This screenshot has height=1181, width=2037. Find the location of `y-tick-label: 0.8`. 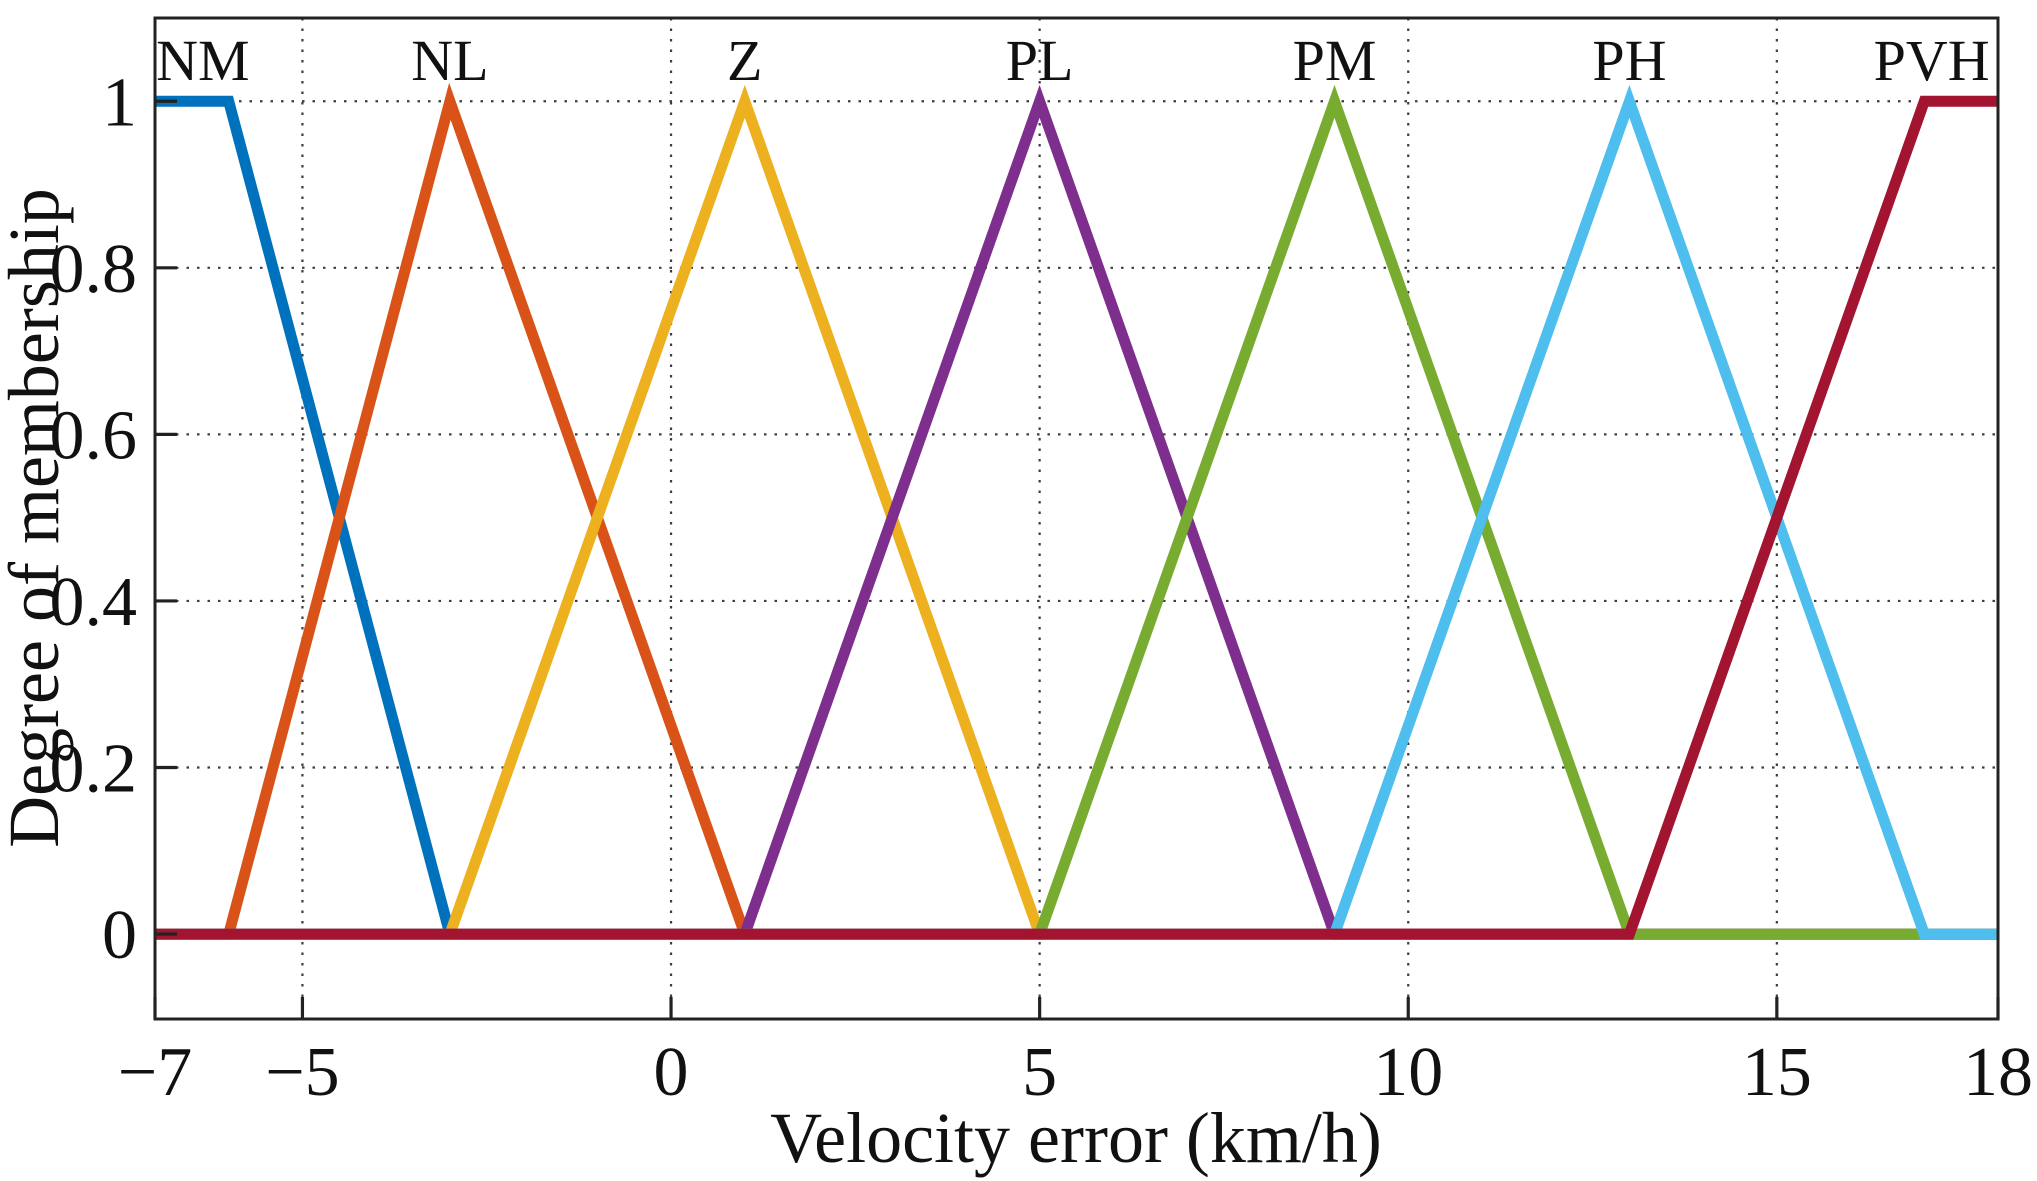

y-tick-label: 0.8 is located at coordinates (94, 269).